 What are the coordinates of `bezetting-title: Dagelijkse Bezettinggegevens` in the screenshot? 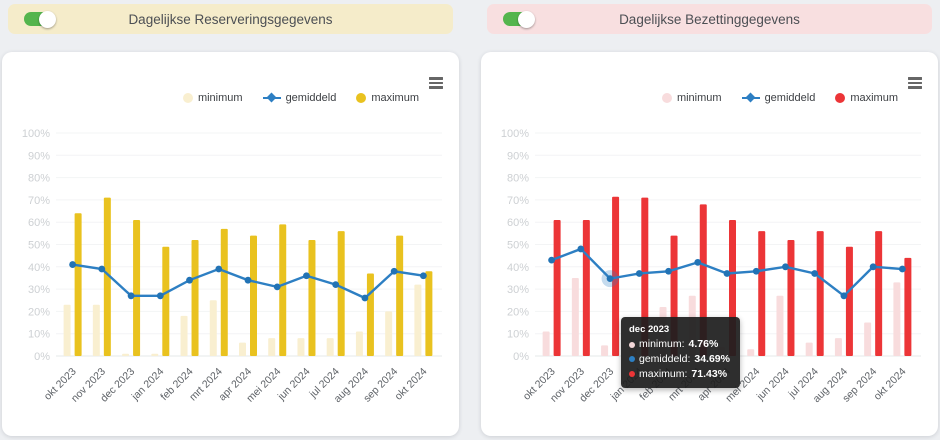 It's located at (709, 19).